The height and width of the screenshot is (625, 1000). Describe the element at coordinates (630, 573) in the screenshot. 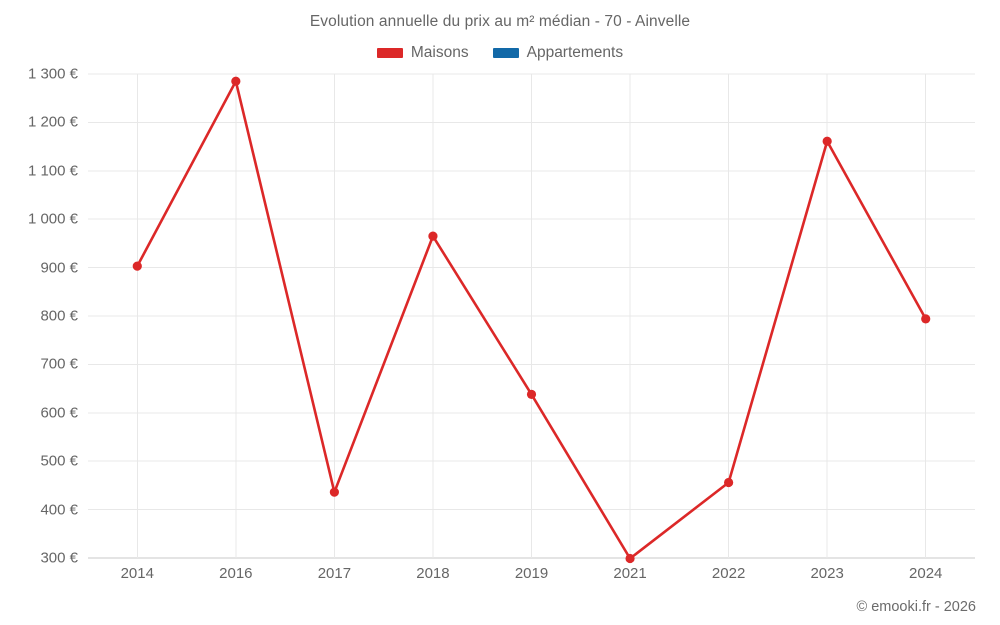

I see `x-tick-label: 2021` at that location.